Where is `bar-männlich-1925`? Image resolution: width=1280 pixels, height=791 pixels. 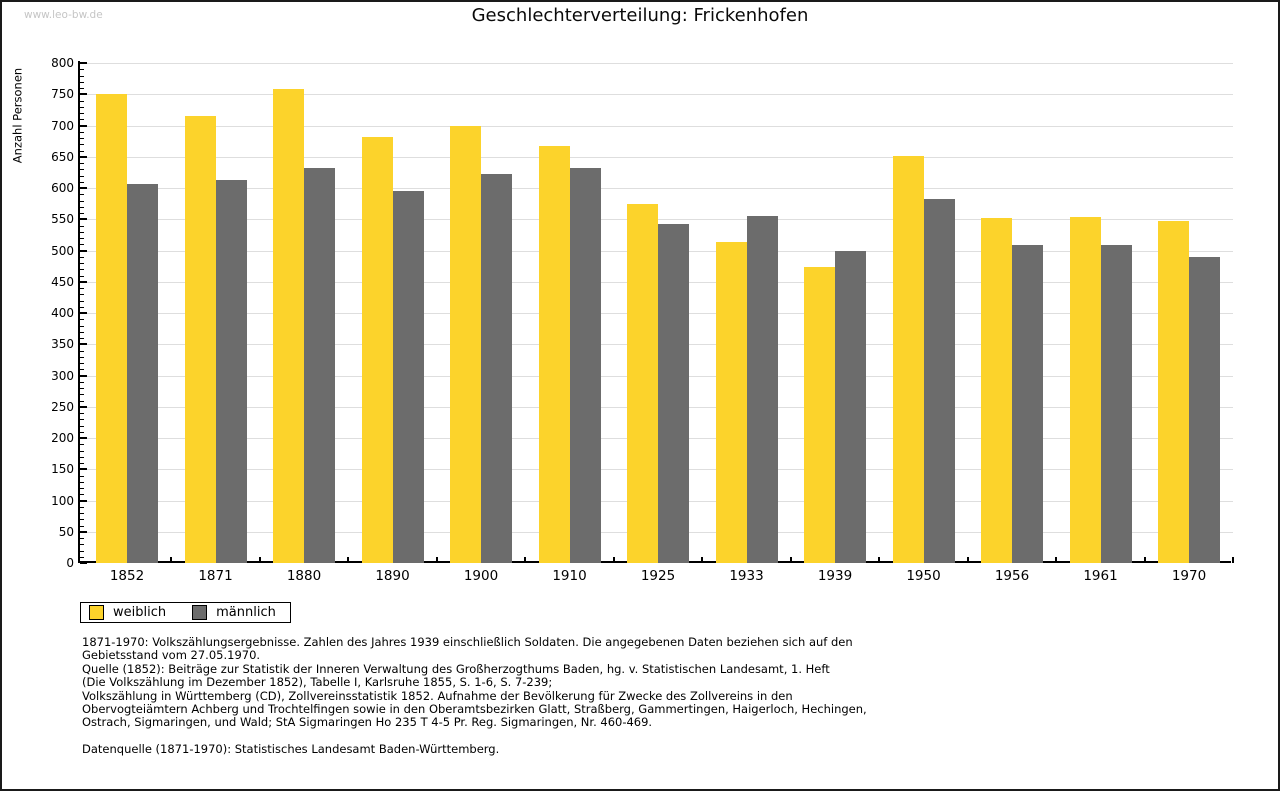
bar-männlich-1925 is located at coordinates (673, 393).